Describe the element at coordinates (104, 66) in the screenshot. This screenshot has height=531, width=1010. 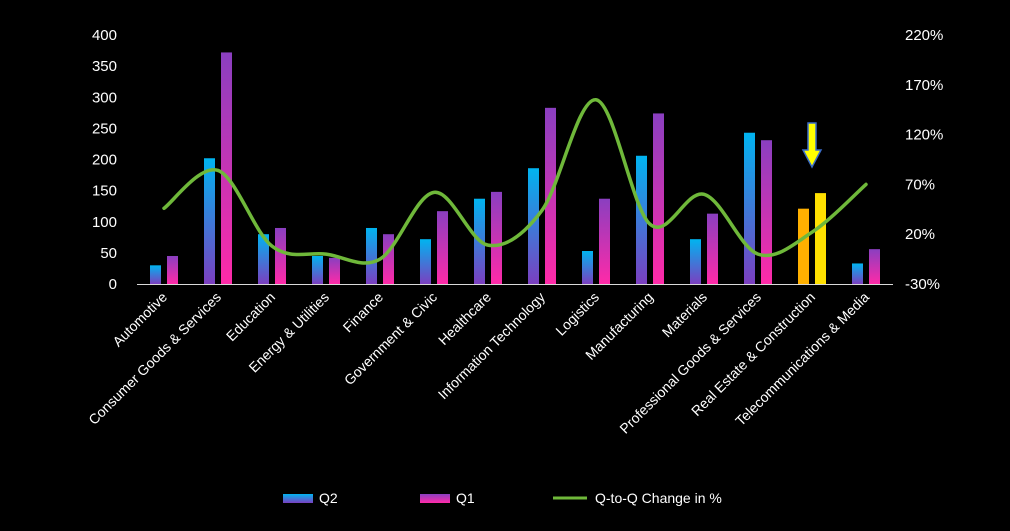
I see `y-tick-label: 350` at that location.